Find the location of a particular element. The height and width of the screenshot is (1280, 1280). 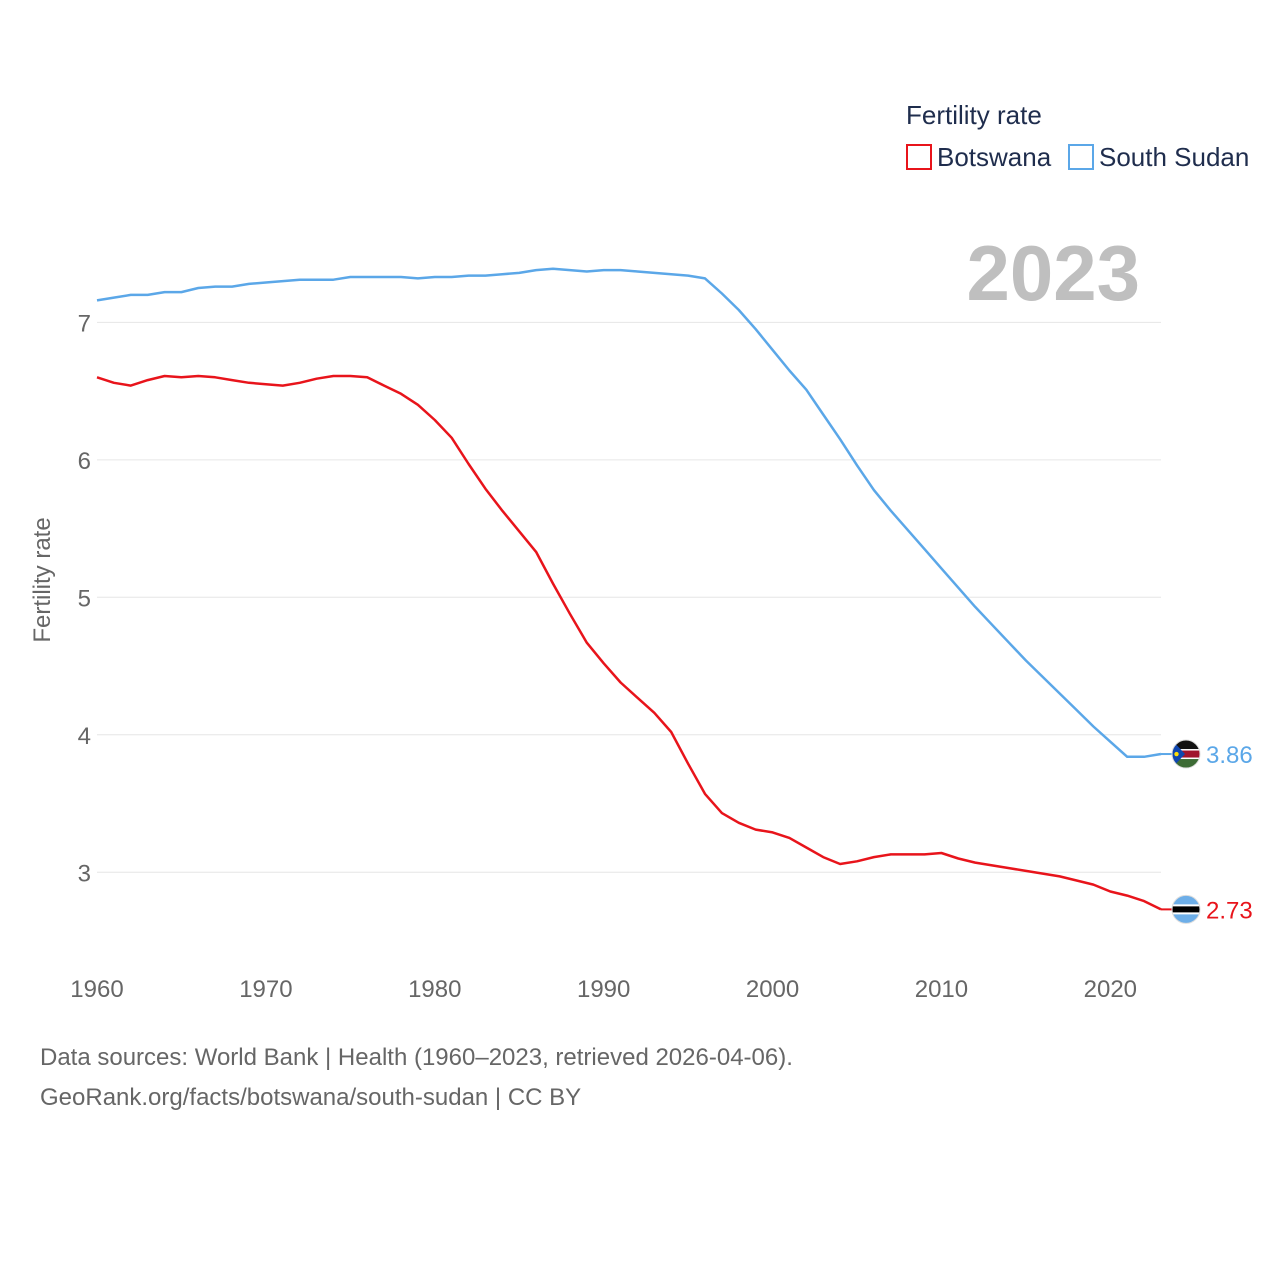

y-axis-ticks: 3 4 5 6 7 is located at coordinates (84, 598).